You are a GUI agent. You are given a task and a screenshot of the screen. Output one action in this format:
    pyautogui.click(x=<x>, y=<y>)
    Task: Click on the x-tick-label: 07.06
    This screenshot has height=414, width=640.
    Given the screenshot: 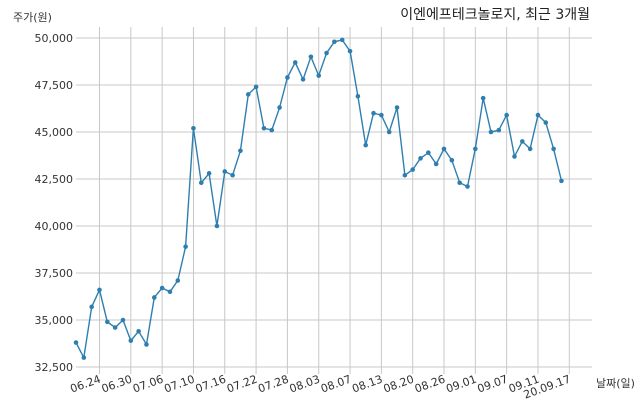 What is the action you would take?
    pyautogui.click(x=148, y=384)
    